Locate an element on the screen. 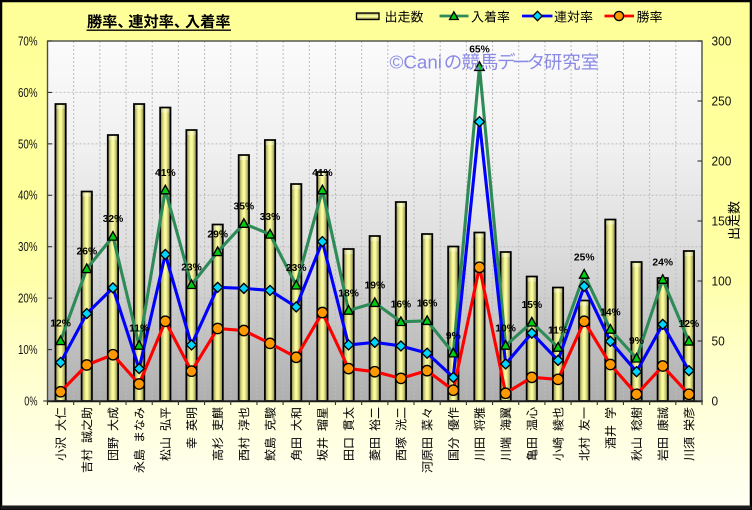 This screenshot has width=752, height=510. svg-text: 24% is located at coordinates (662, 262).